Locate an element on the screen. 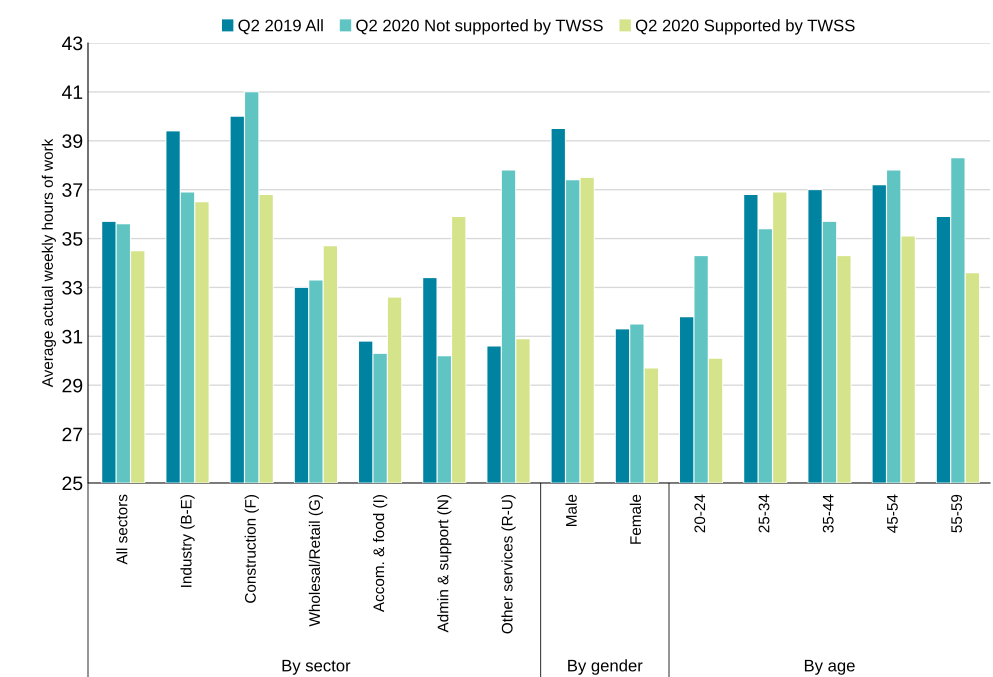 The height and width of the screenshot is (677, 993). x-tick-label: 35-44 is located at coordinates (828, 513).